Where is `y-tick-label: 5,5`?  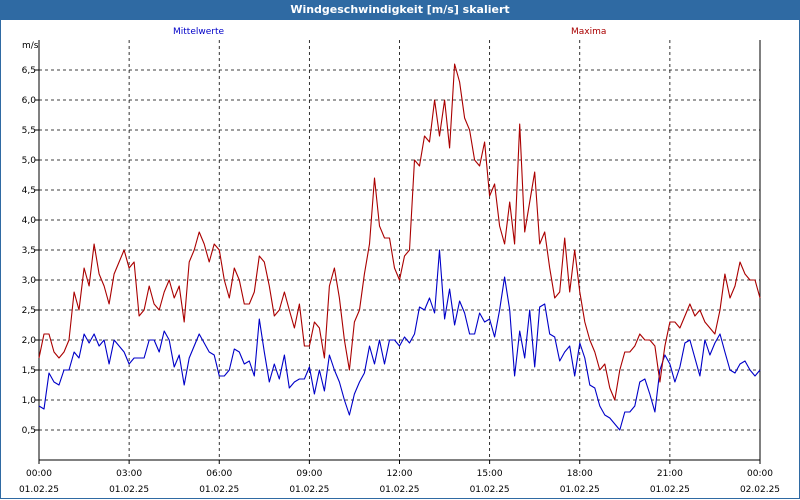
y-tick-label: 5,5 is located at coordinates (29, 131).